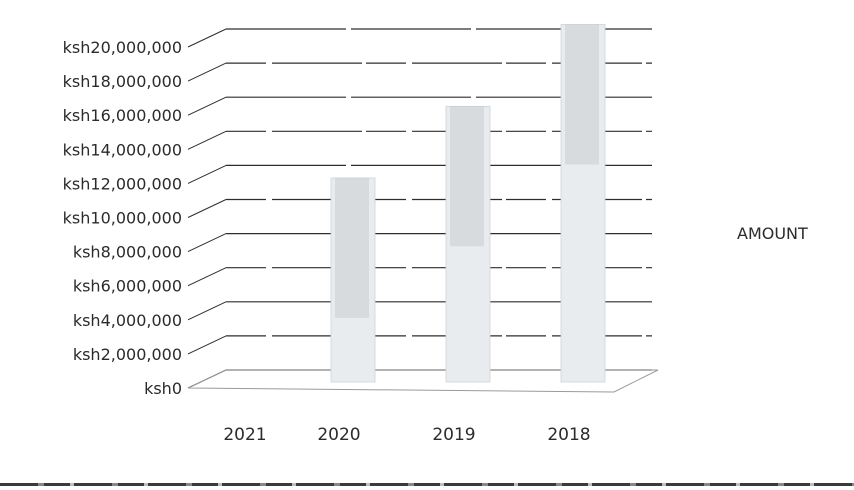 This screenshot has width=854, height=490. I want to click on bar-shading-2020, so click(352, 247).